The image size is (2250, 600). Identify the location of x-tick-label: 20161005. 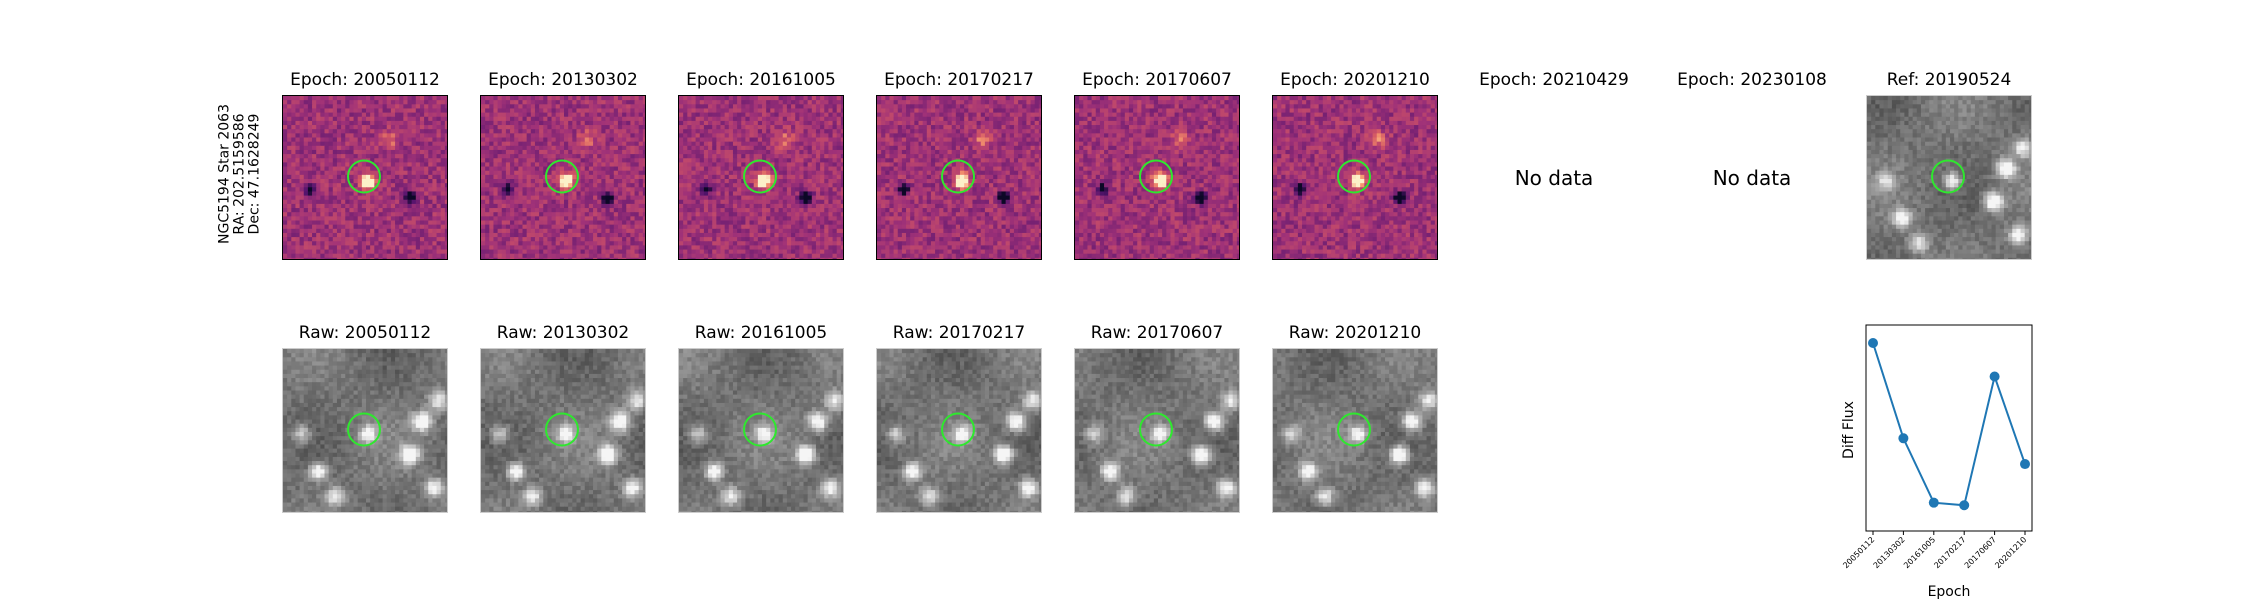
(1919, 552).